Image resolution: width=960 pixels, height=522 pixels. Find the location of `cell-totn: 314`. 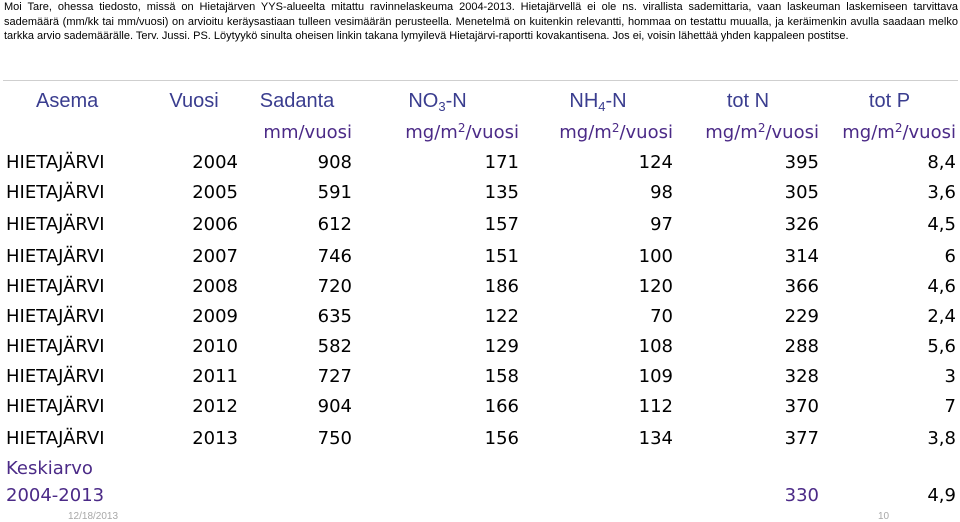

cell-totn: 314 is located at coordinates (801, 256).